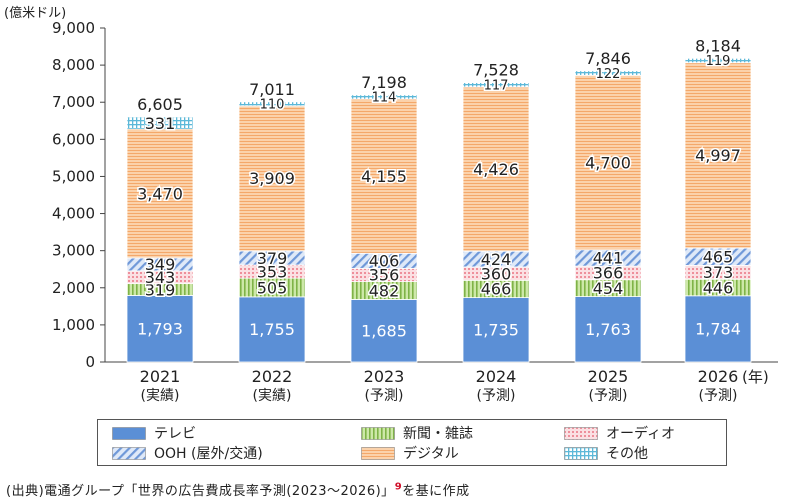  I want to click on data-label-audio: 366, so click(608, 273).